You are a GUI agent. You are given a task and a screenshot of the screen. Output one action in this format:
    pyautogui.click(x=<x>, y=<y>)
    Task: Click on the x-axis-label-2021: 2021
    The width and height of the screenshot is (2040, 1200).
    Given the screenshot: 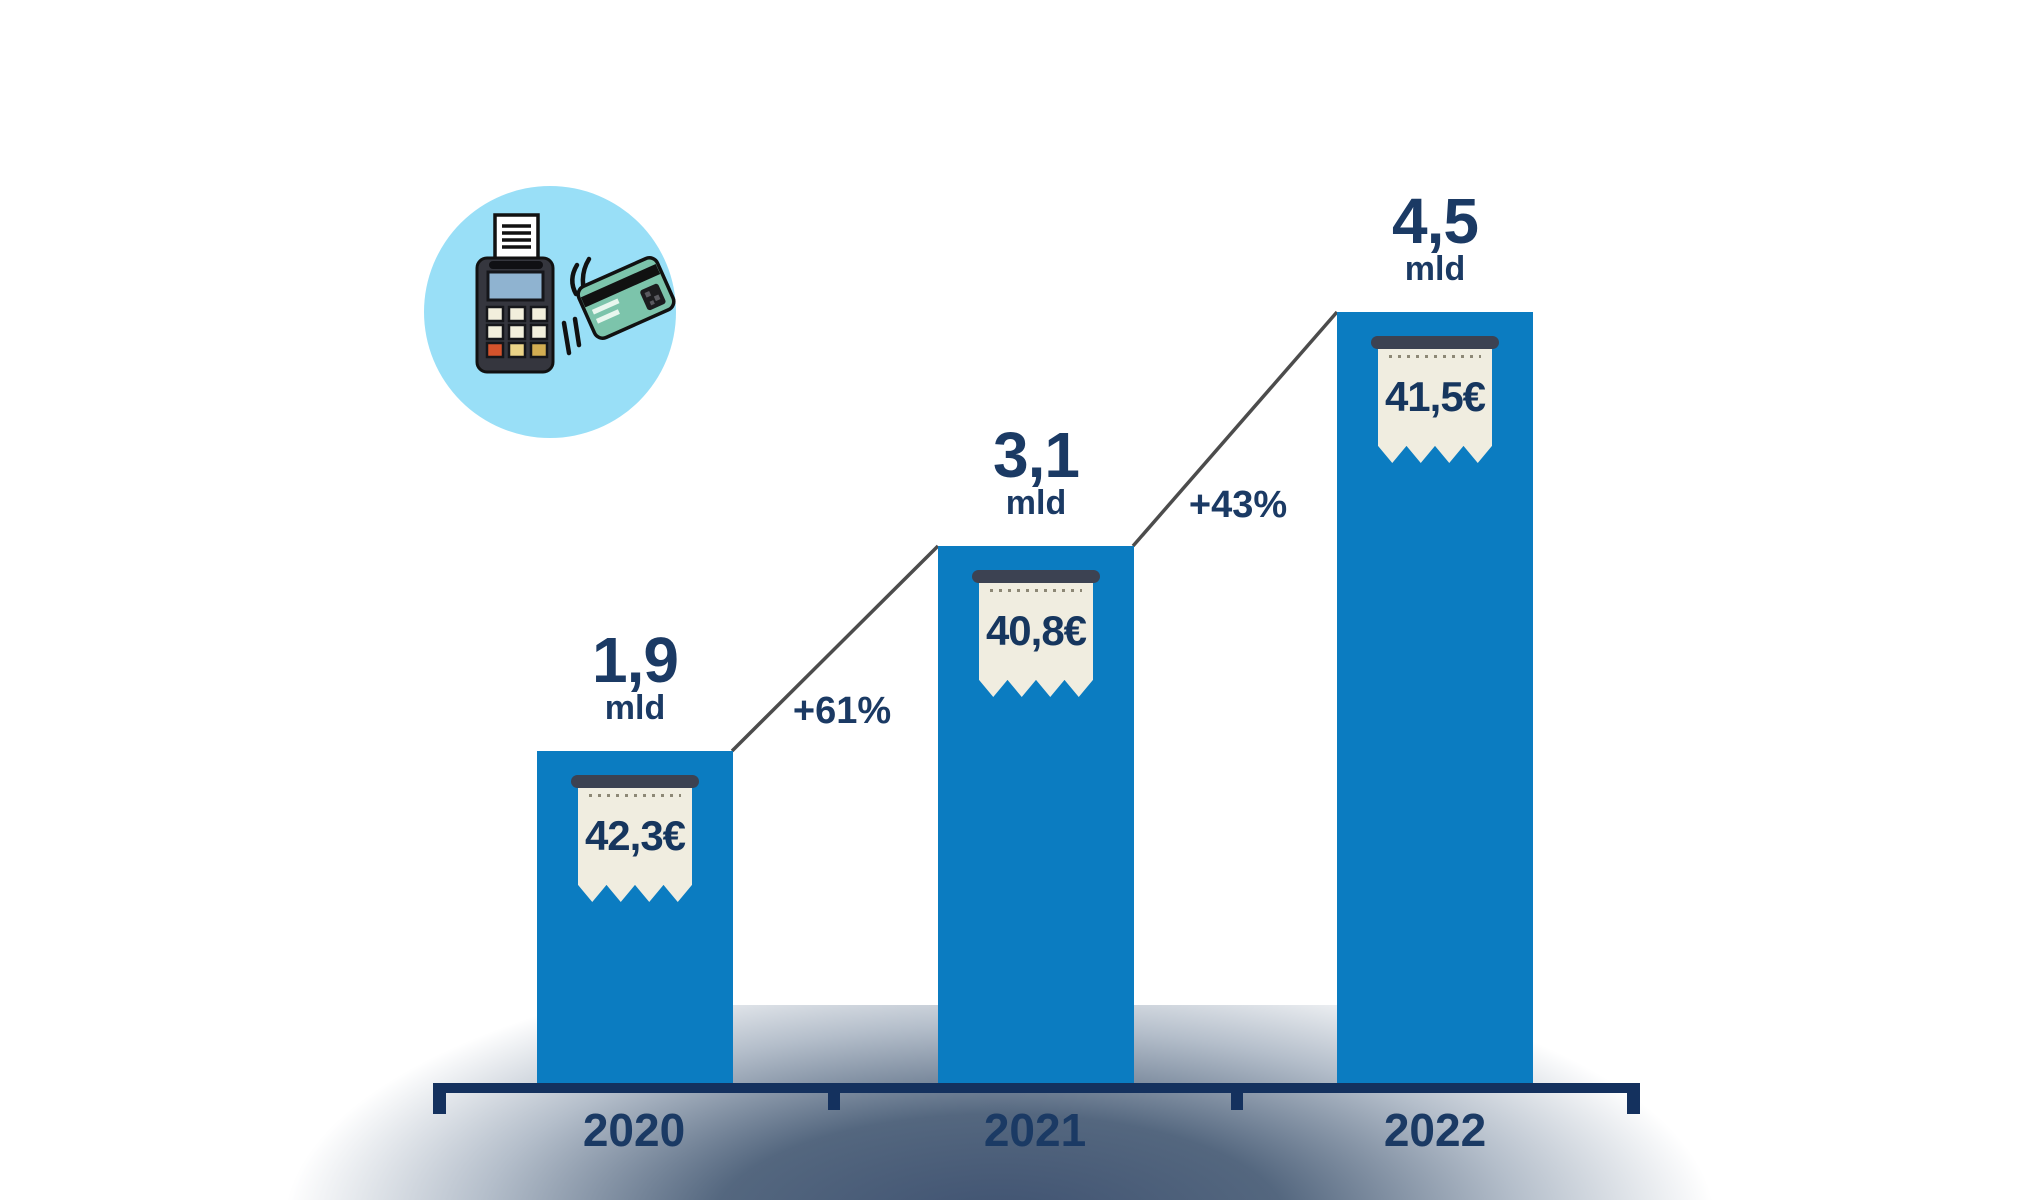 What is the action you would take?
    pyautogui.click(x=1035, y=1130)
    